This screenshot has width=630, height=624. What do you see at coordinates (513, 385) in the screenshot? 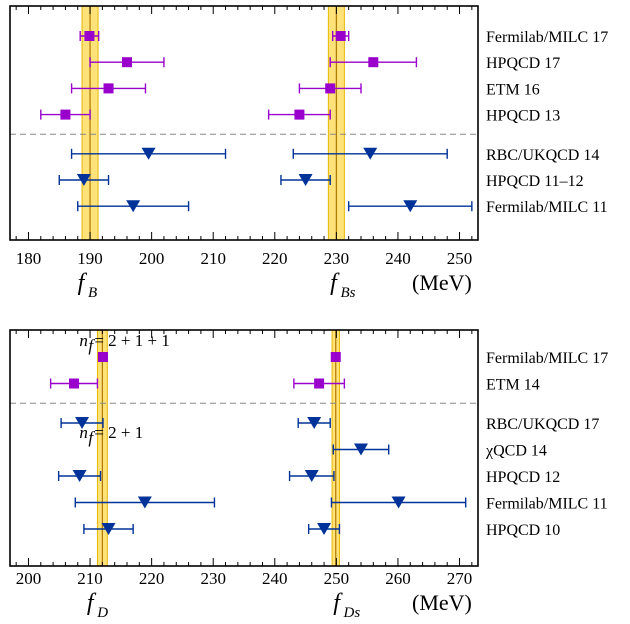
I see `collaboration-label: ETM 14` at bounding box center [513, 385].